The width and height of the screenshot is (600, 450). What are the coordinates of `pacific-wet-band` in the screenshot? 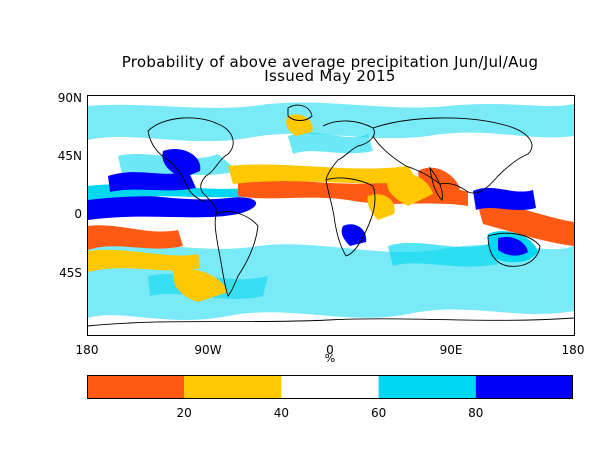 It's located at (172, 206).